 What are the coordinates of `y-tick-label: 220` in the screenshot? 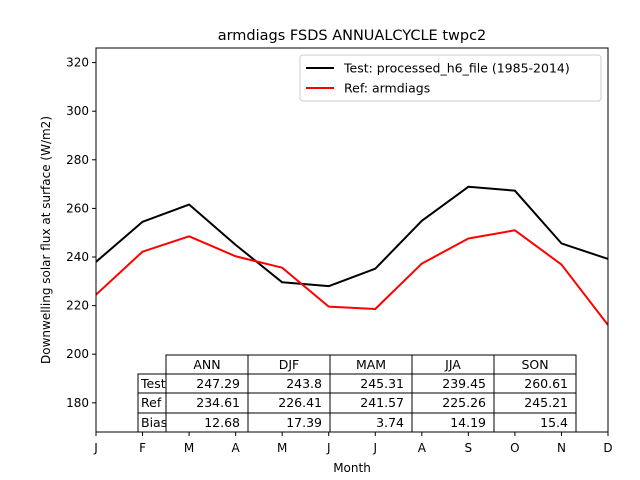 It's located at (77, 306).